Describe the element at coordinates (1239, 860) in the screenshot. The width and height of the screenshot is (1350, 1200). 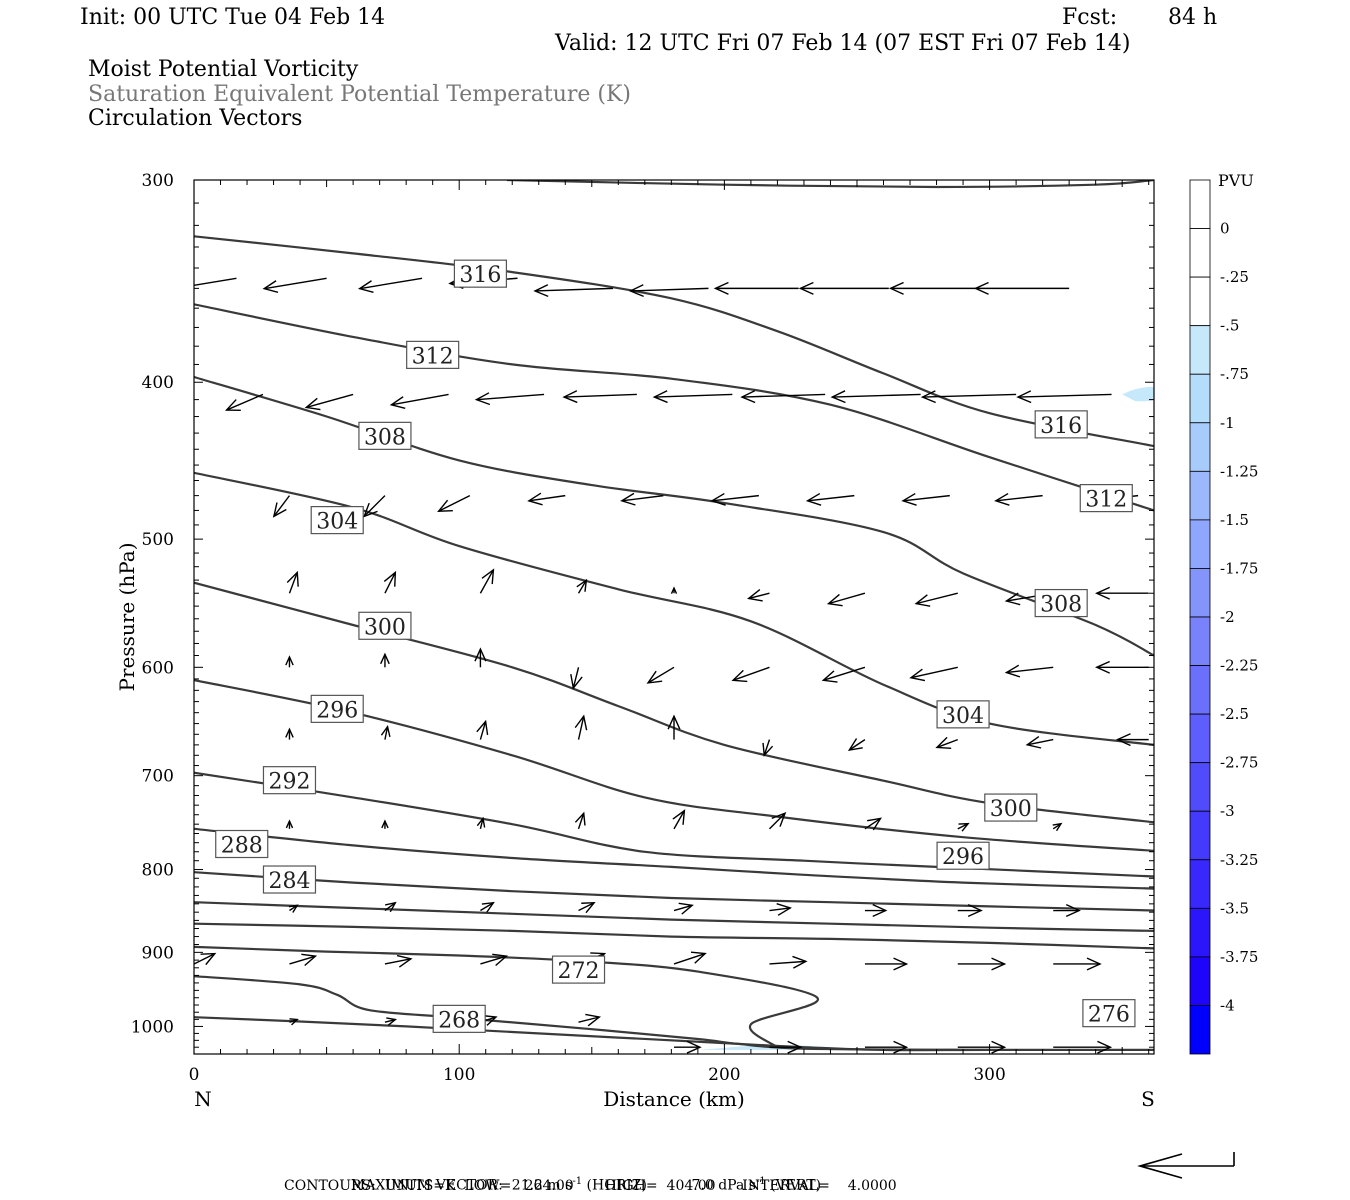
I see `colorbar-label: -3.25` at that location.